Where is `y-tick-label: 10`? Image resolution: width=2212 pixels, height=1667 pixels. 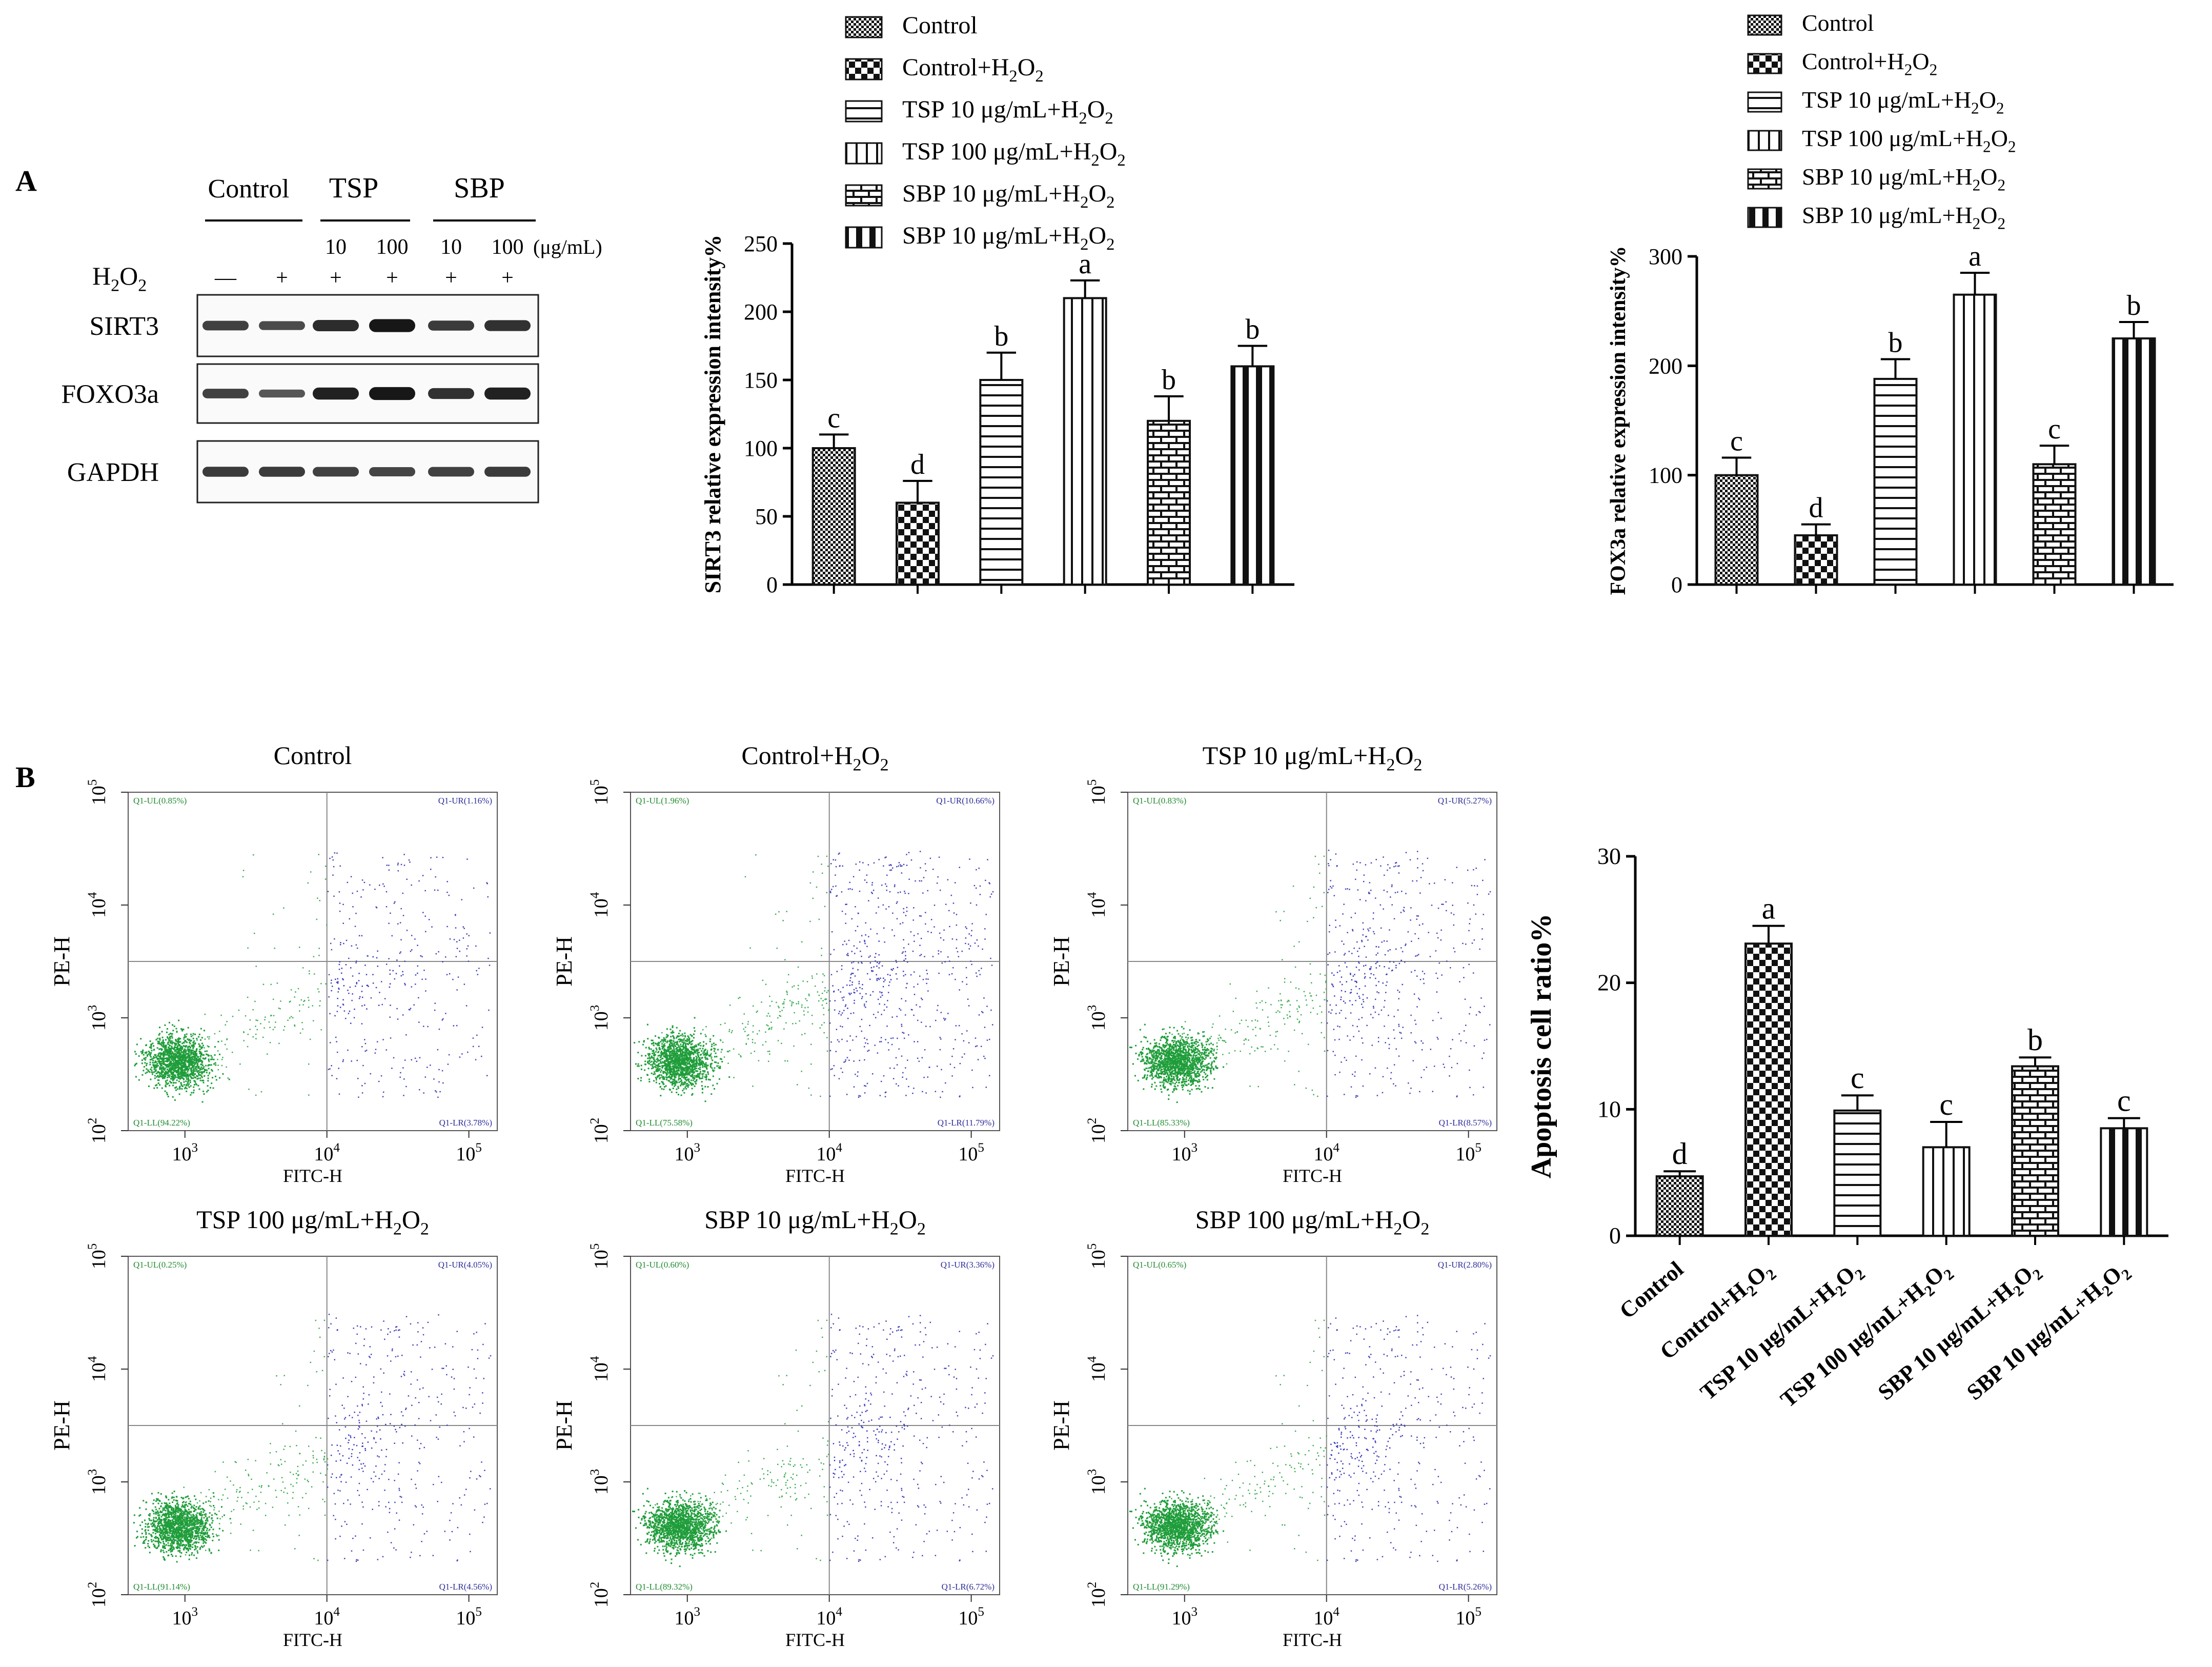 y-tick-label: 10 is located at coordinates (1609, 1109).